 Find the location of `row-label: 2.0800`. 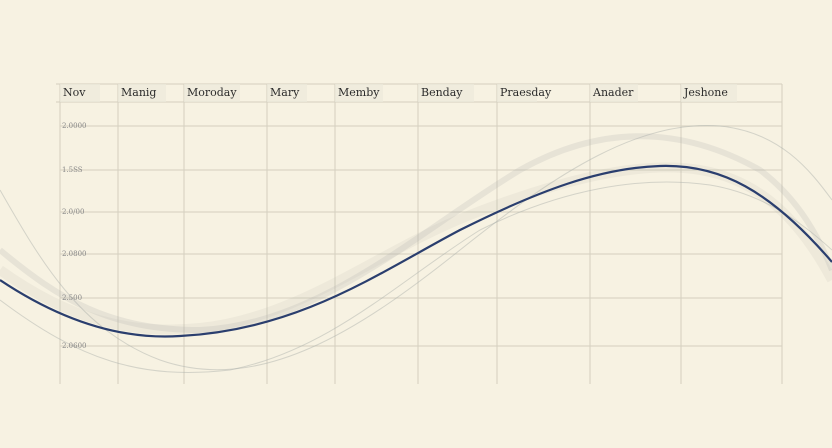

row-label: 2.0800 is located at coordinates (74, 254).